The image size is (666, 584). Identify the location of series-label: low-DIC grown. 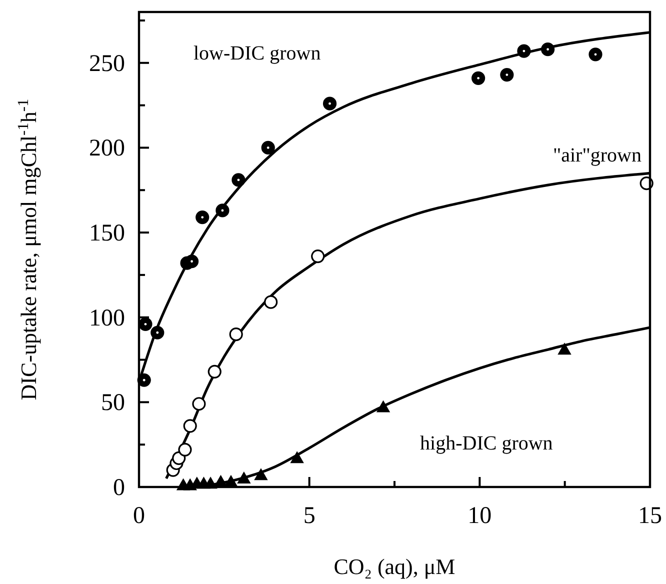
(257, 53).